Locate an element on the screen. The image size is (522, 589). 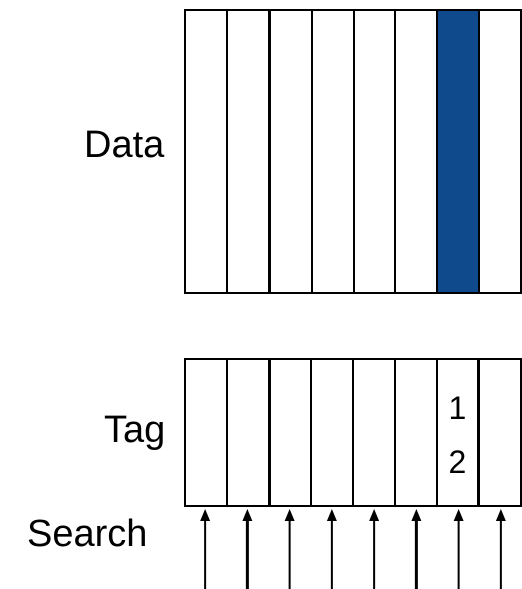
data-cell-highlighted is located at coordinates (459, 151).